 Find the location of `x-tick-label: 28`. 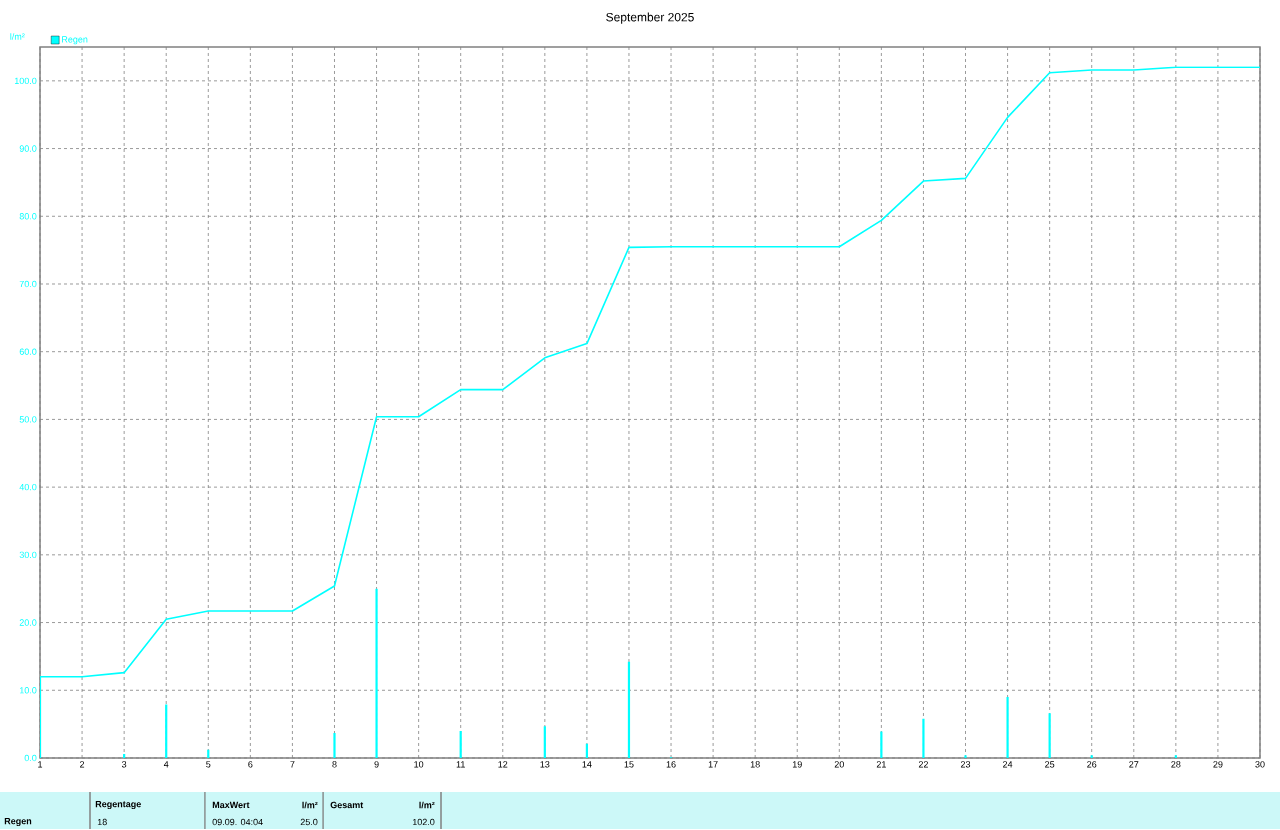

x-tick-label: 28 is located at coordinates (1176, 764).